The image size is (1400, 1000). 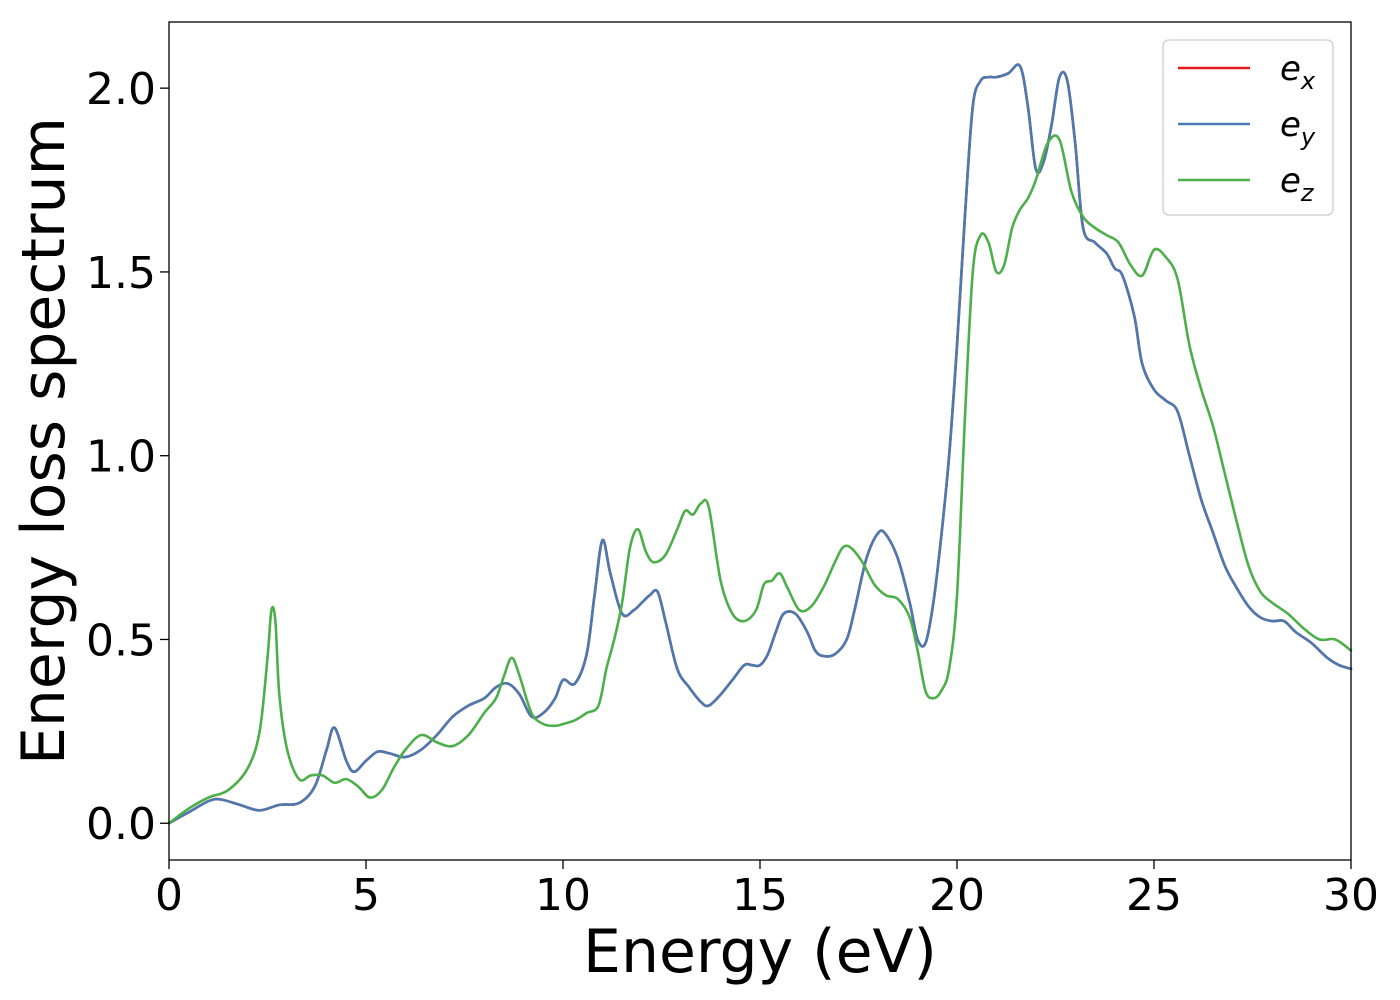 I want to click on x-axis: 0 5 10 15 20 25 30, so click(x=767, y=890).